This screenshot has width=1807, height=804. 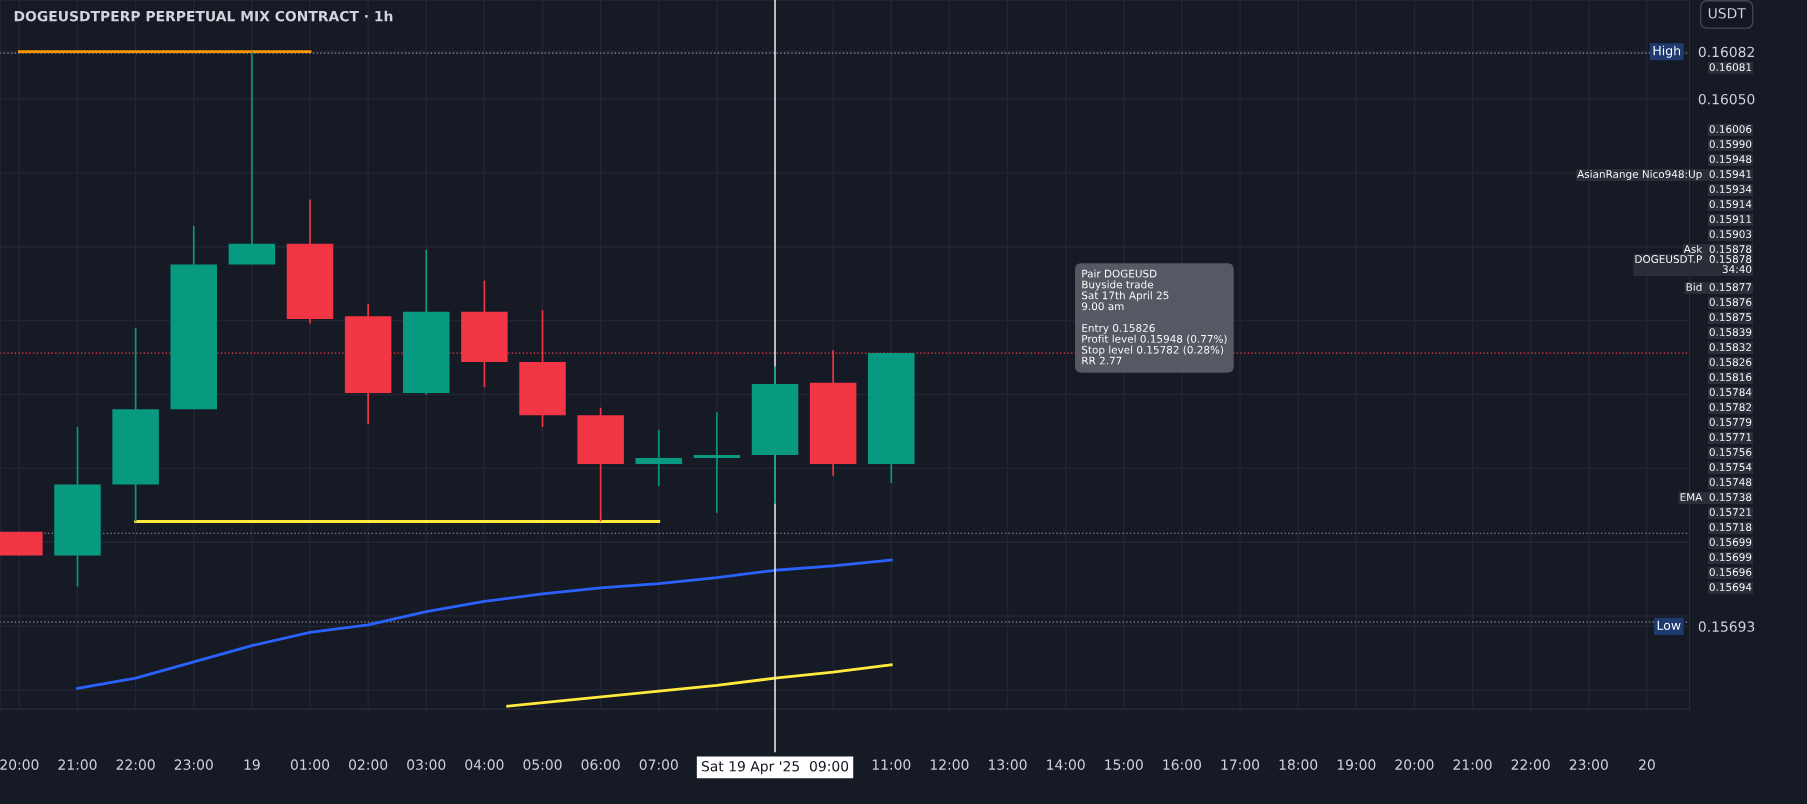 I want to click on text: 0.15903, so click(x=1730, y=234).